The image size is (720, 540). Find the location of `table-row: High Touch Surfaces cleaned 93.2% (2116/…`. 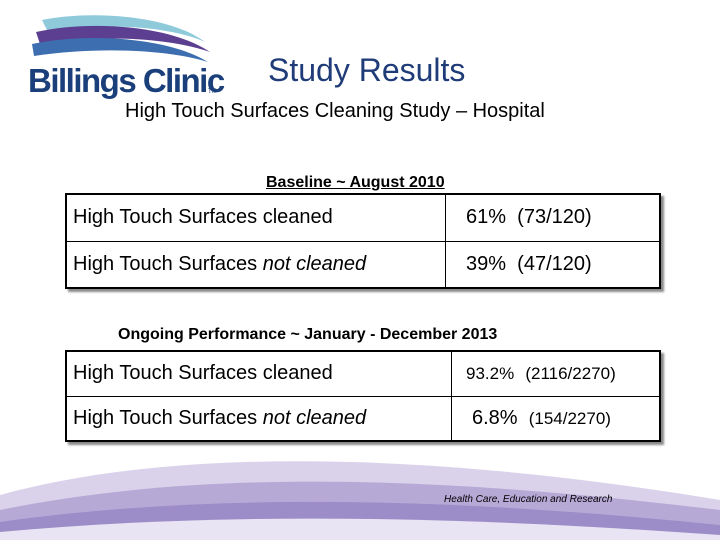

table-row: High Touch Surfaces cleaned 93.2% (2116/… is located at coordinates (363, 374).